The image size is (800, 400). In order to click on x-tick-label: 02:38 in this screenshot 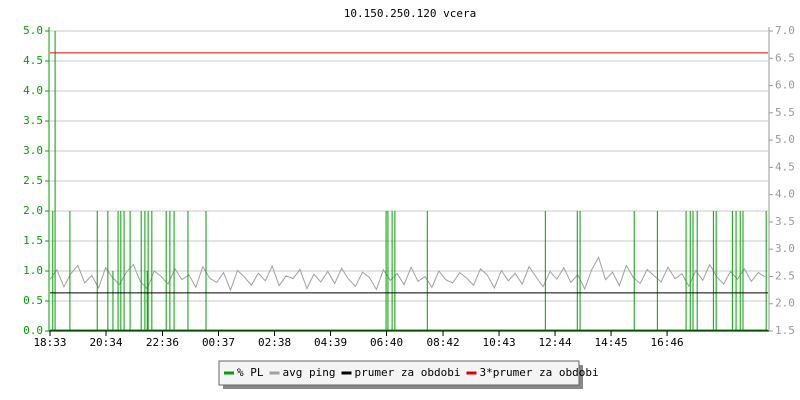, I will do `click(274, 342)`.